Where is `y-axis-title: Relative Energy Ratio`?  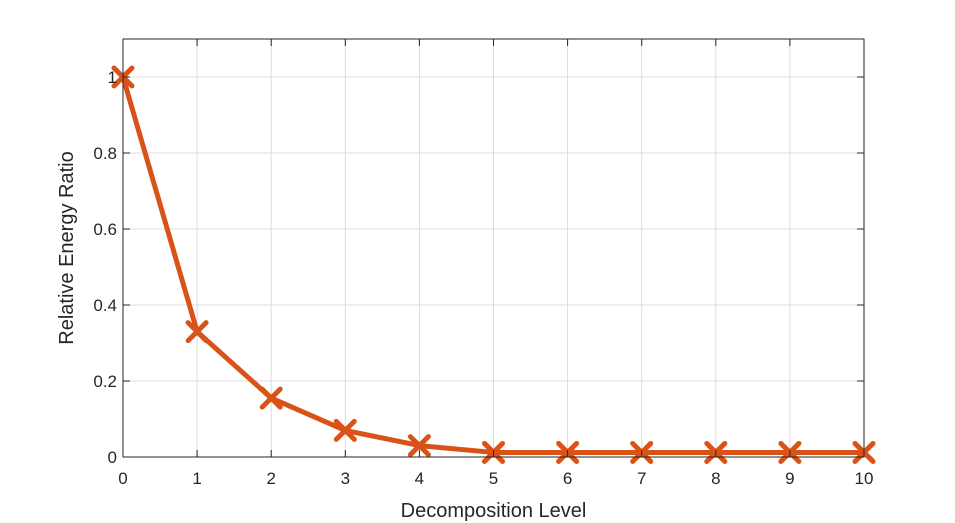
y-axis-title: Relative Energy Ratio is located at coordinates (67, 247).